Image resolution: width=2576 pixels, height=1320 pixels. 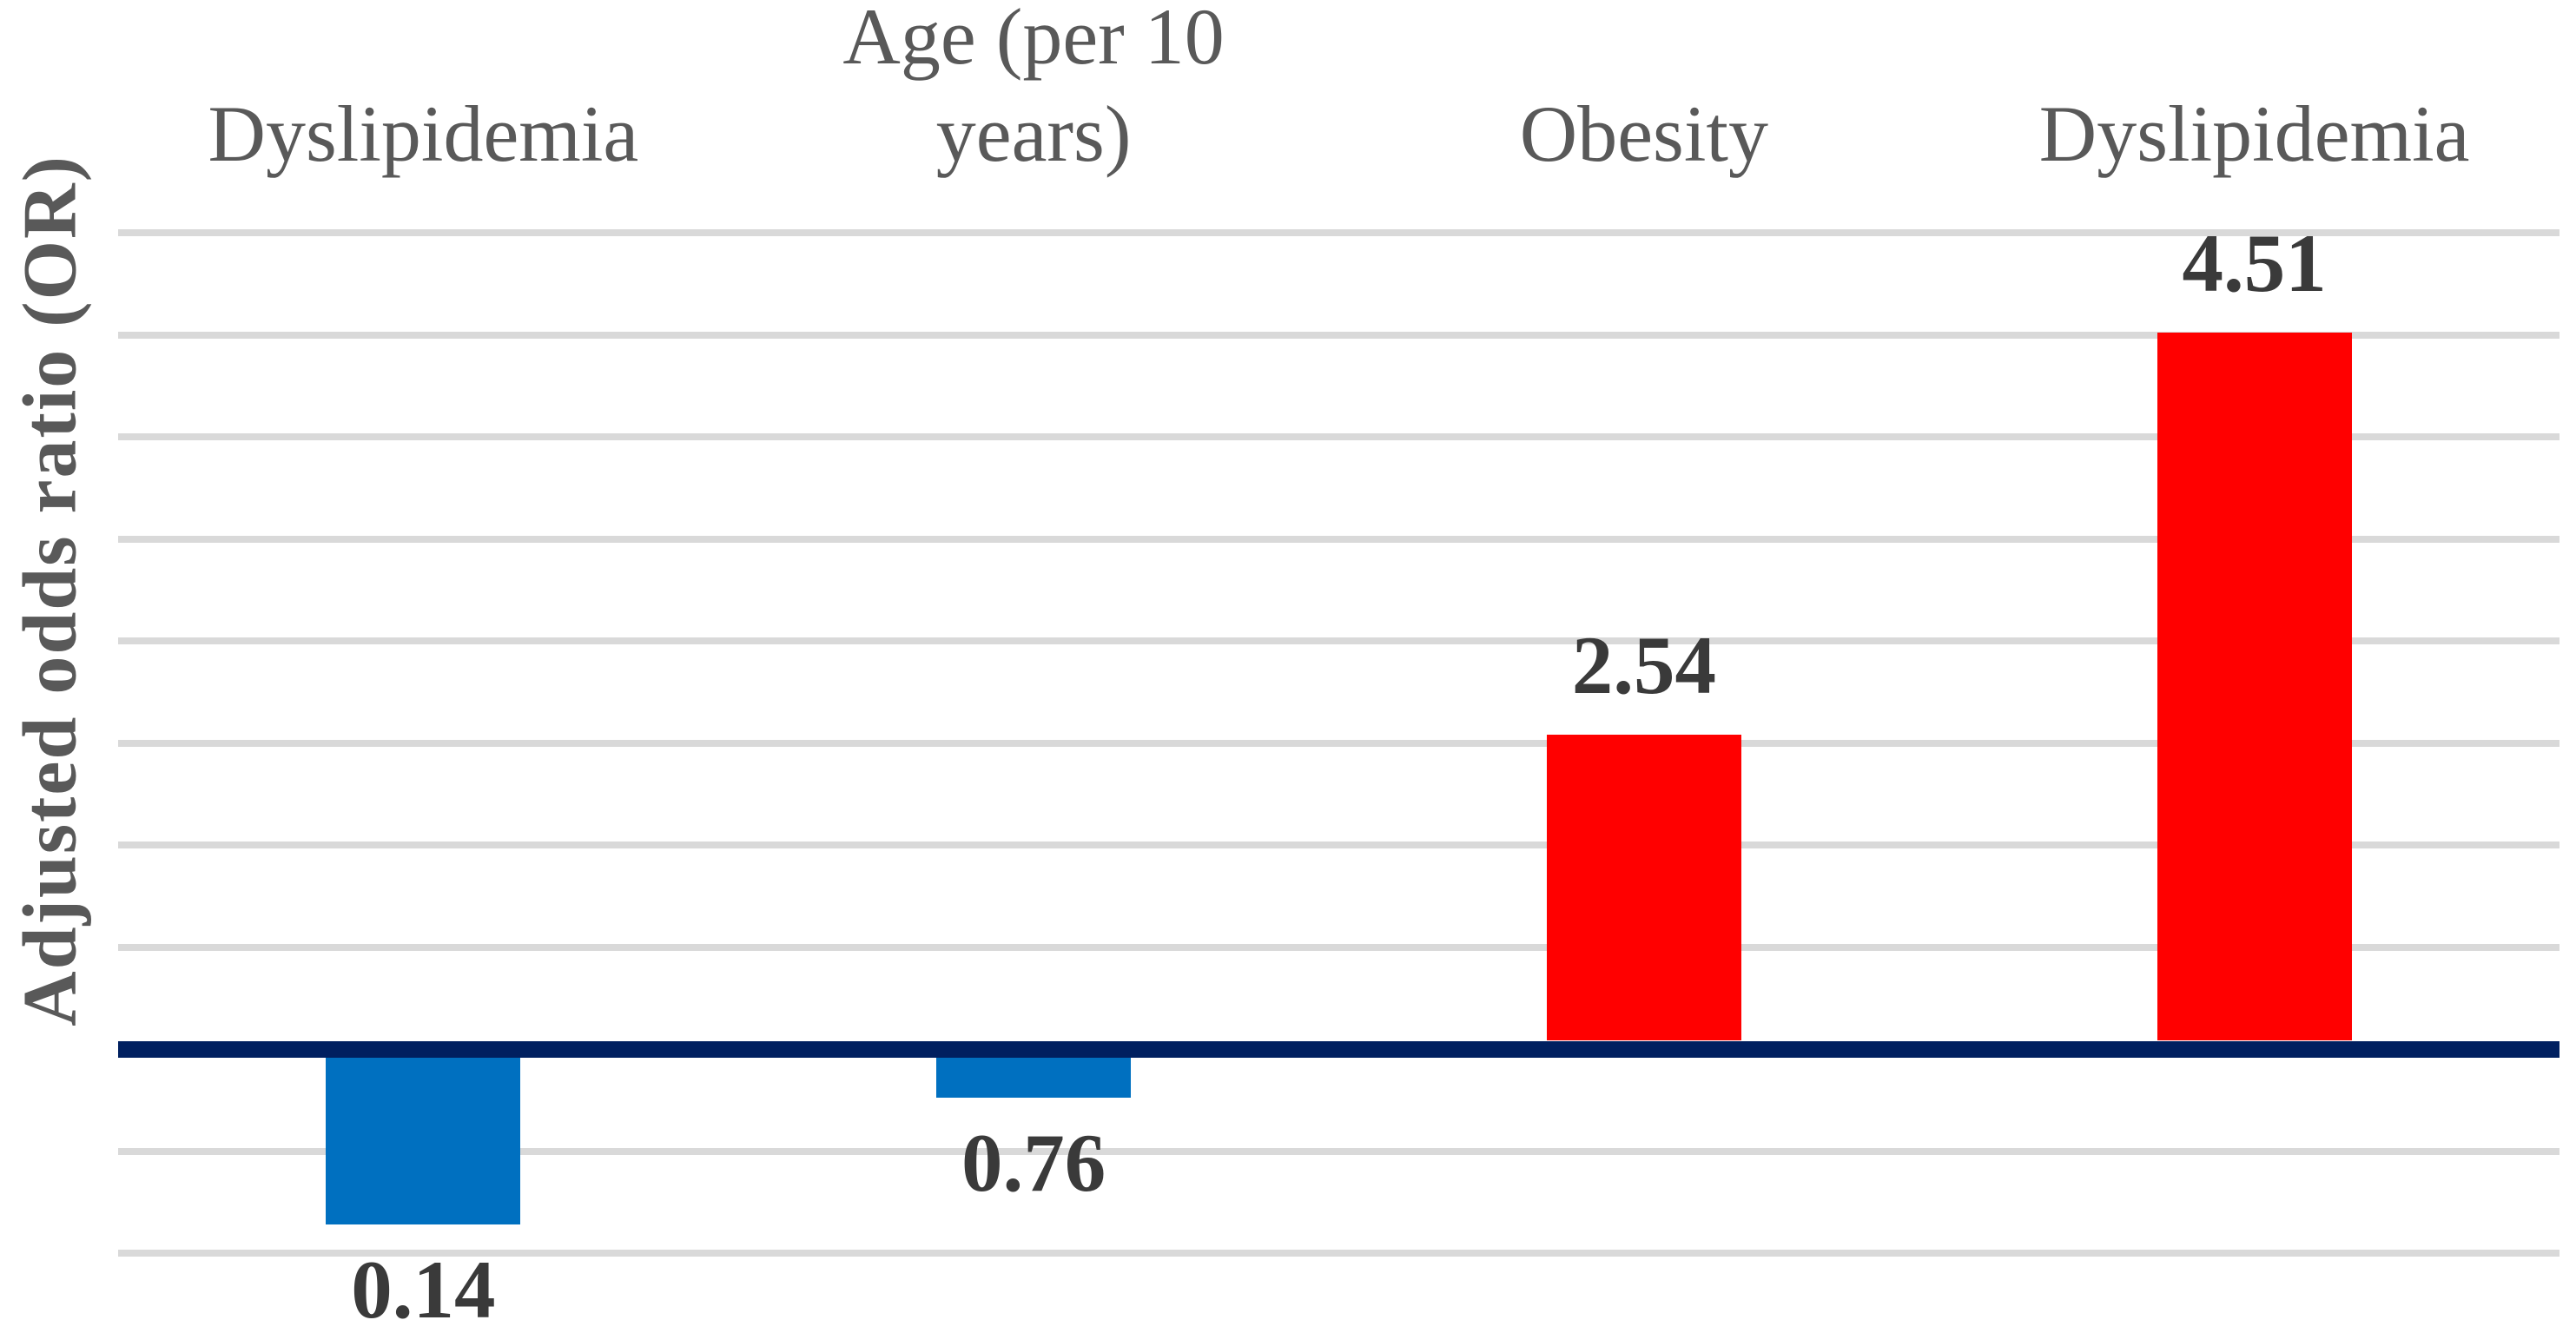 What do you see at coordinates (1033, 89) in the screenshot?
I see `category-label: Age (per 10 years)` at bounding box center [1033, 89].